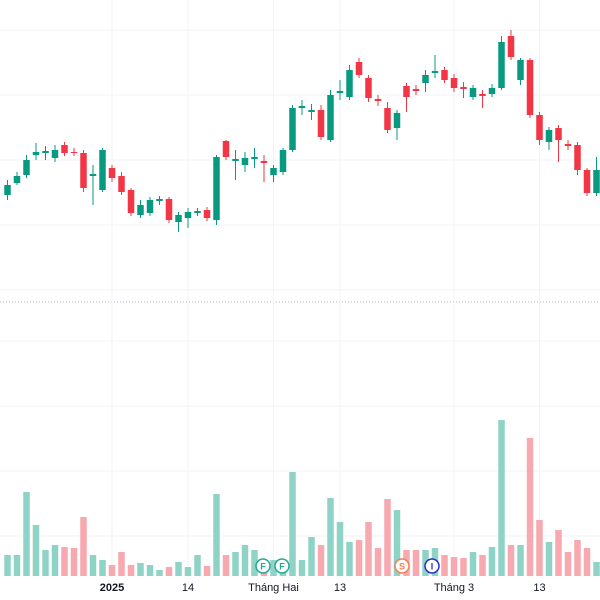 The image size is (600, 600). I want to click on event-marker: S, so click(402, 566).